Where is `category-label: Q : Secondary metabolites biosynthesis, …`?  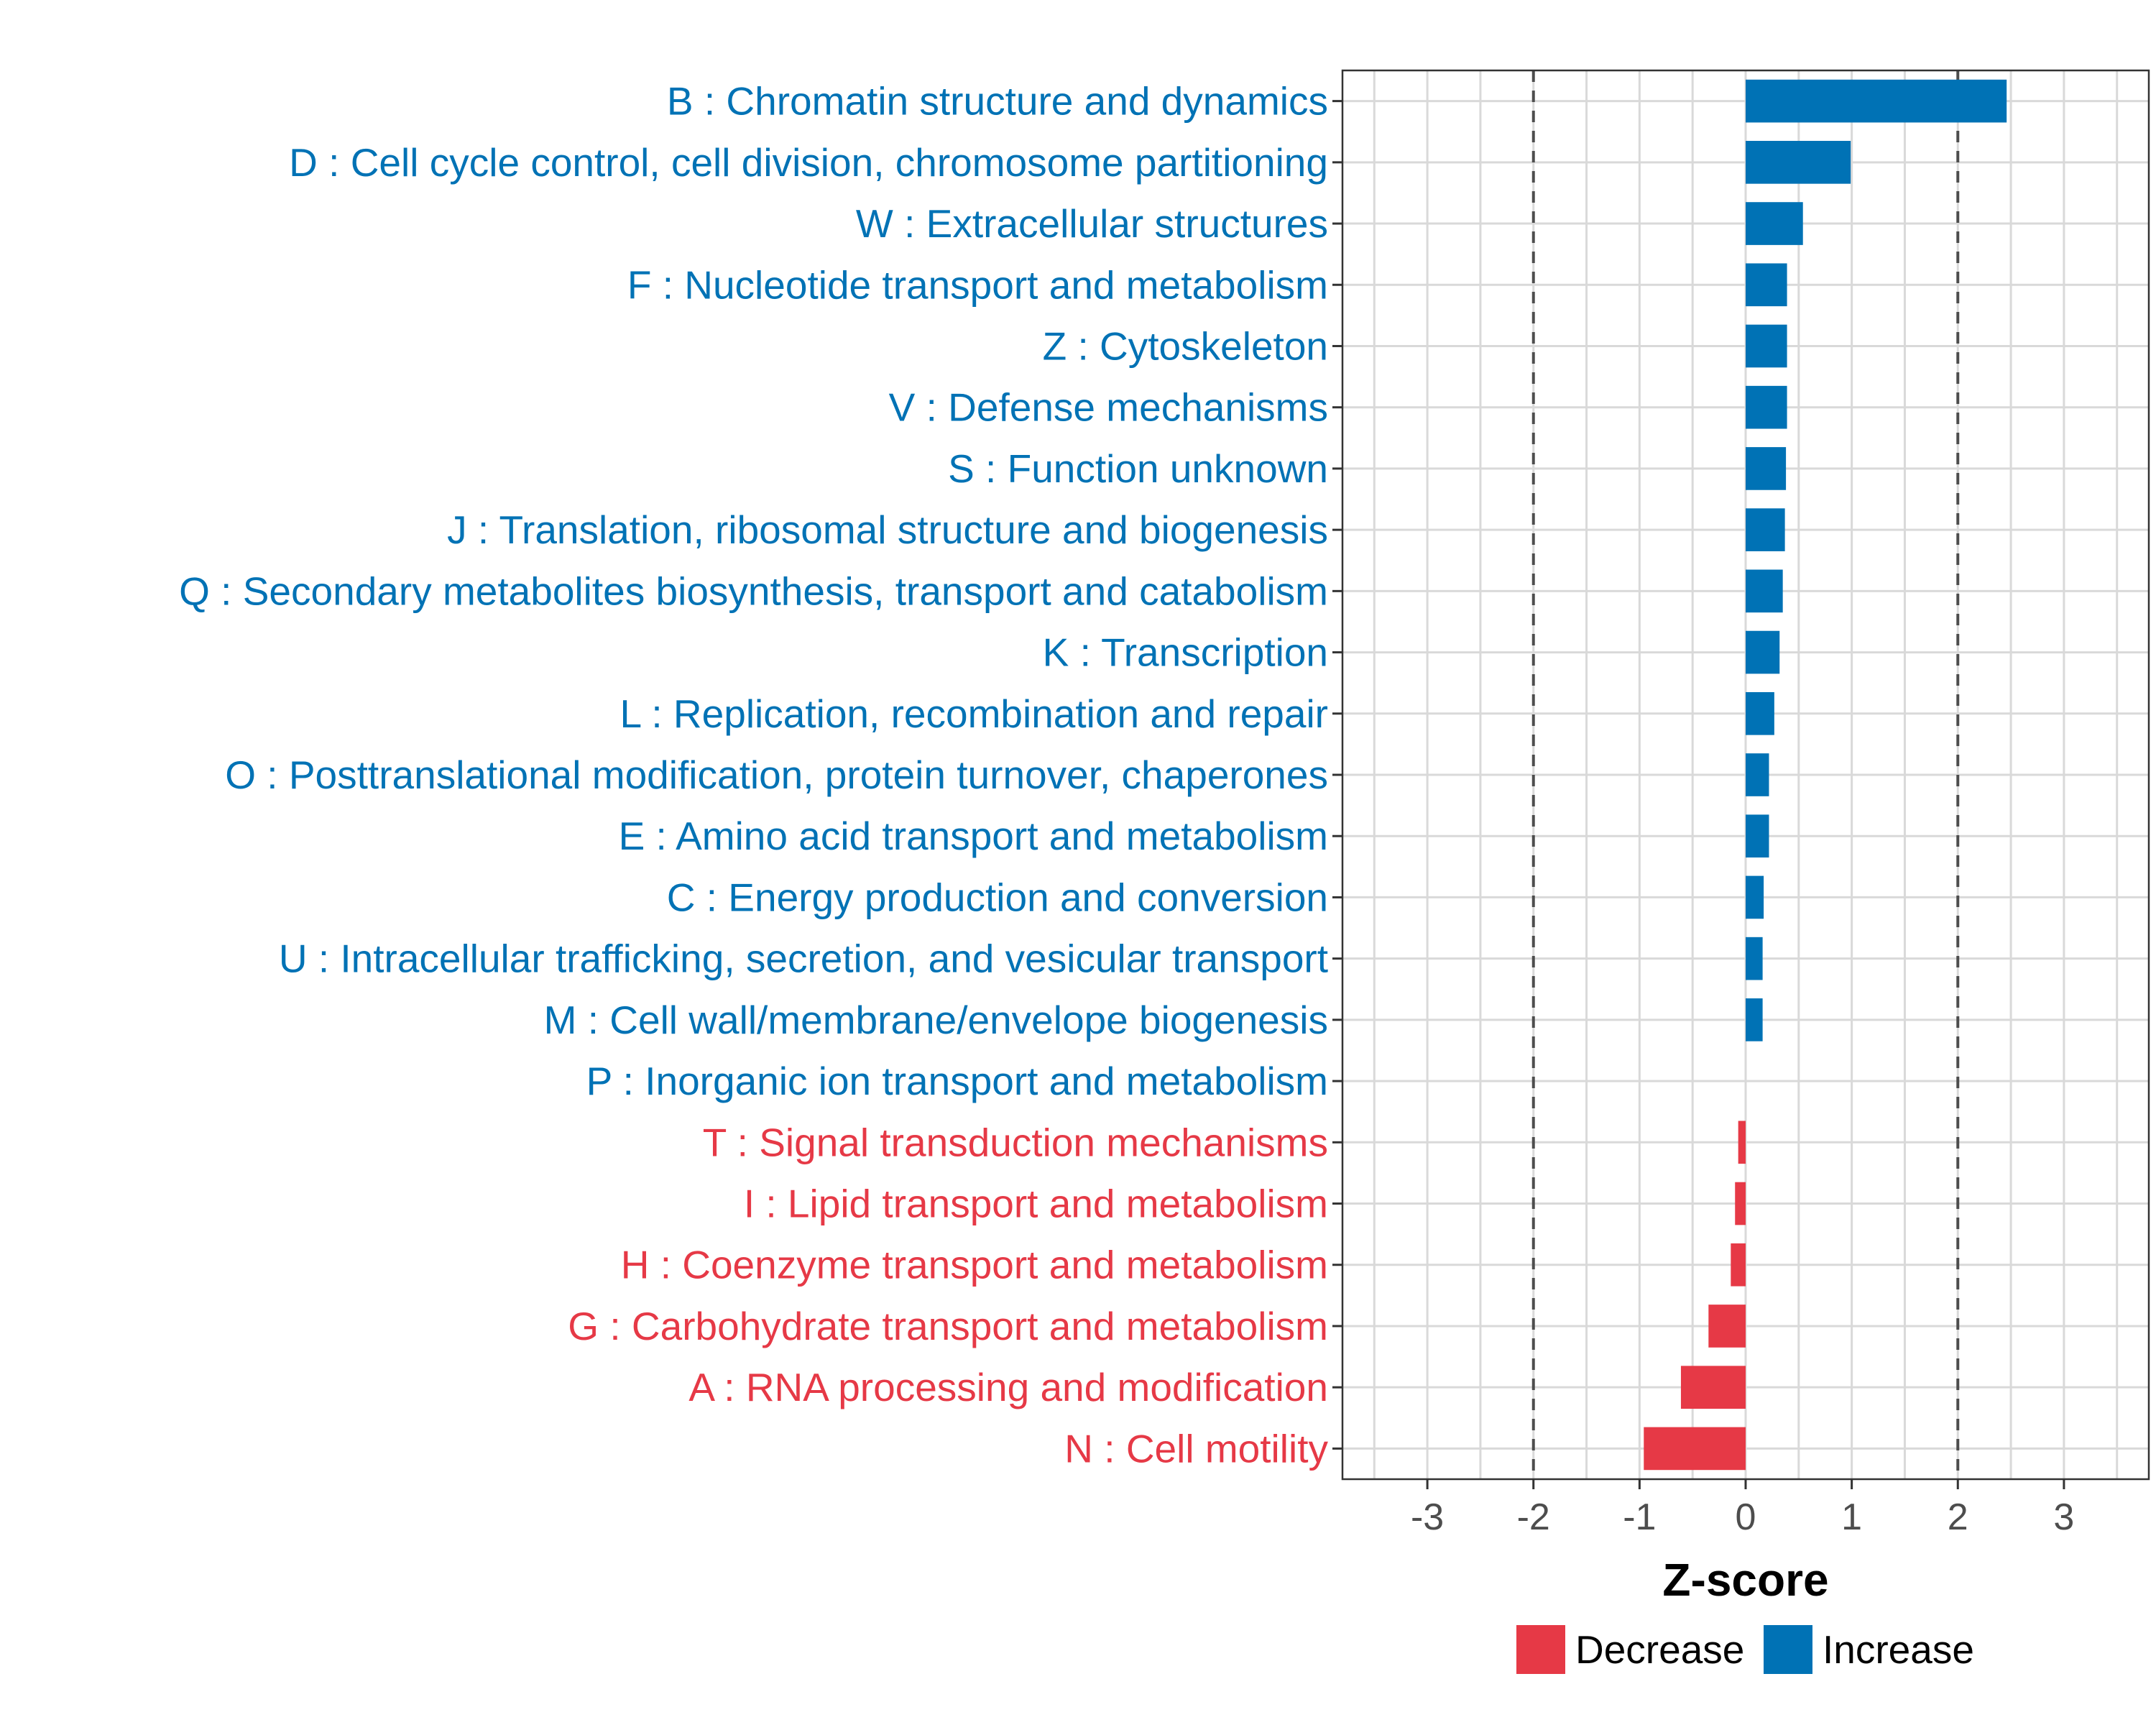 category-label: Q : Secondary metabolites biosynthesis, … is located at coordinates (754, 591).